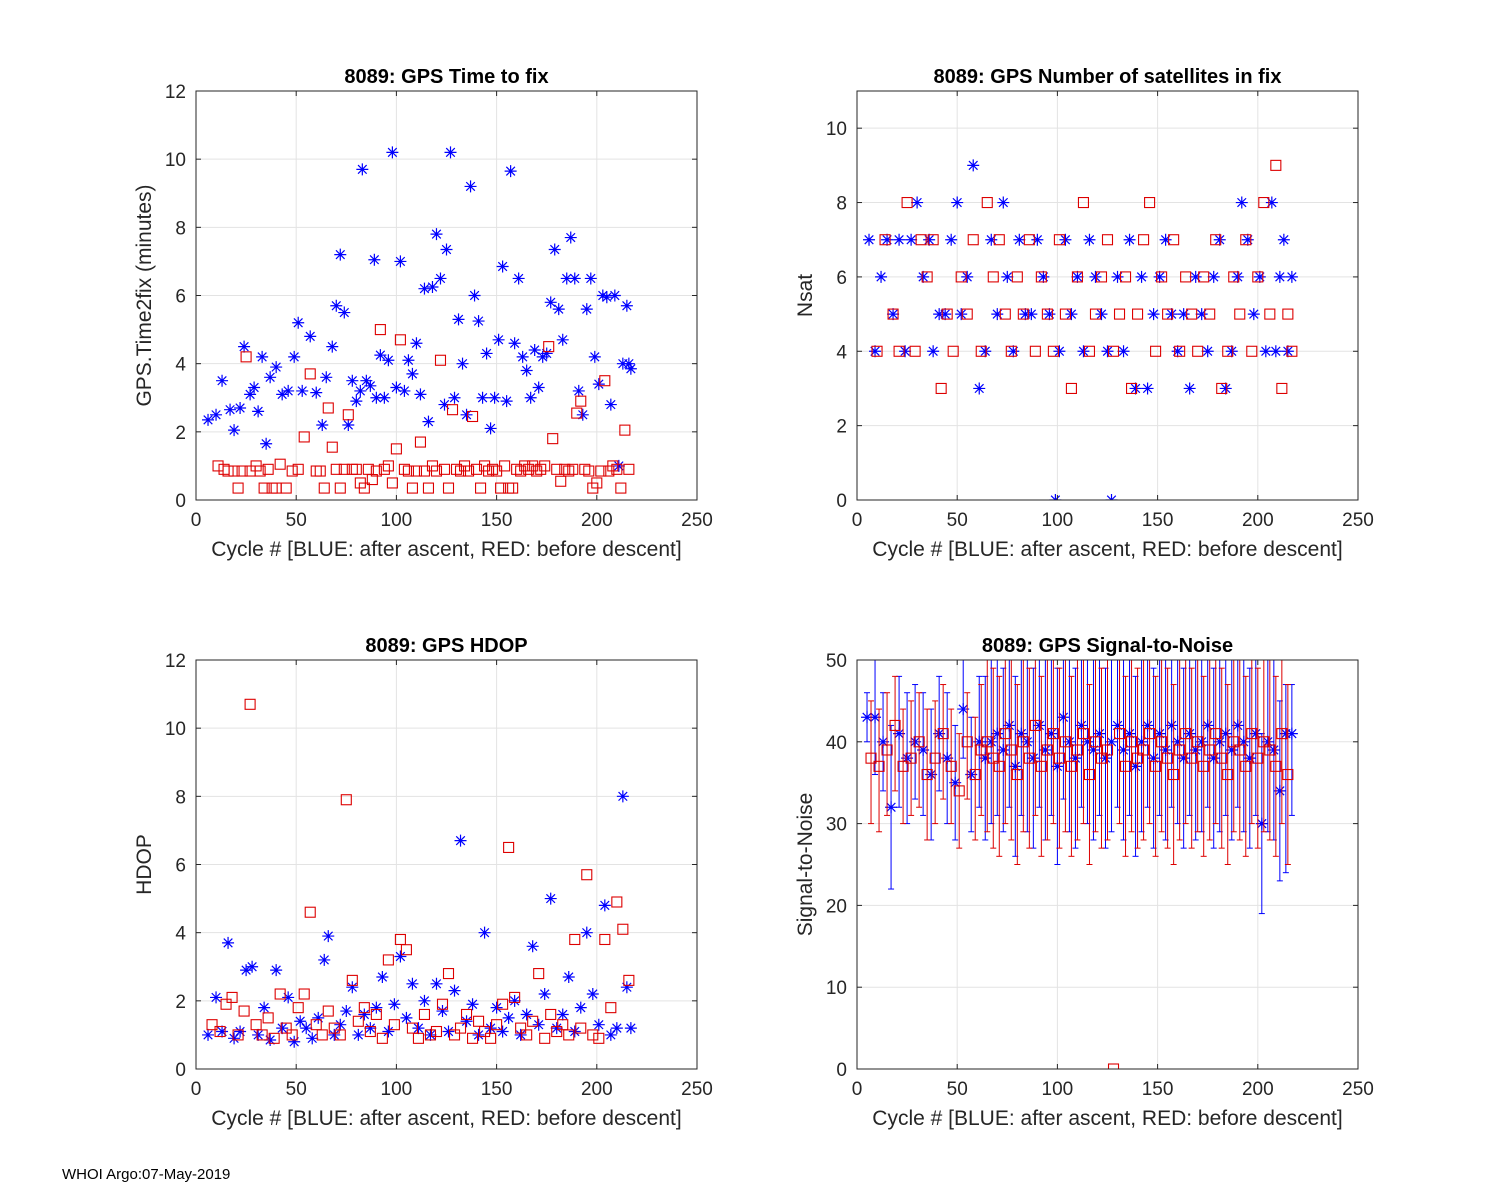 Image resolution: width=1500 pixels, height=1200 pixels. I want to click on y-tick-label: 10, so click(175, 729).